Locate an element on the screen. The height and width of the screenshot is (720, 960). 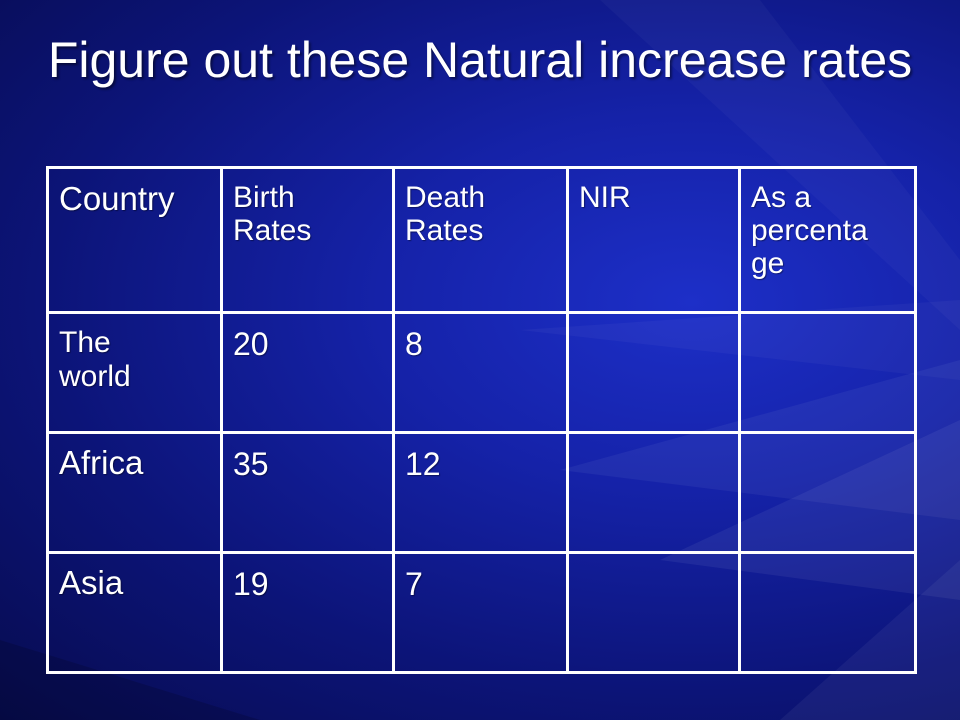
header-country-label: Country is located at coordinates (117, 198).